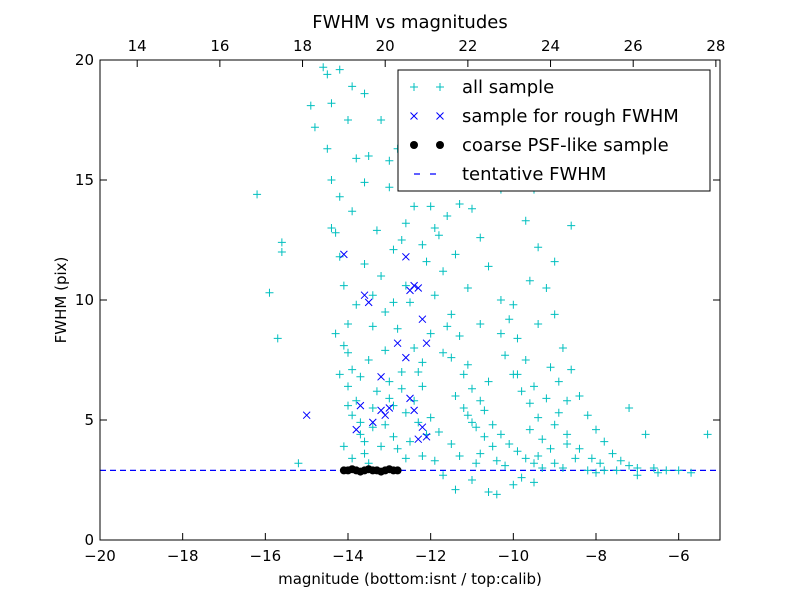 The width and height of the screenshot is (800, 600). What do you see at coordinates (508, 87) in the screenshot?
I see `legend-label-all-sample: all sample` at bounding box center [508, 87].